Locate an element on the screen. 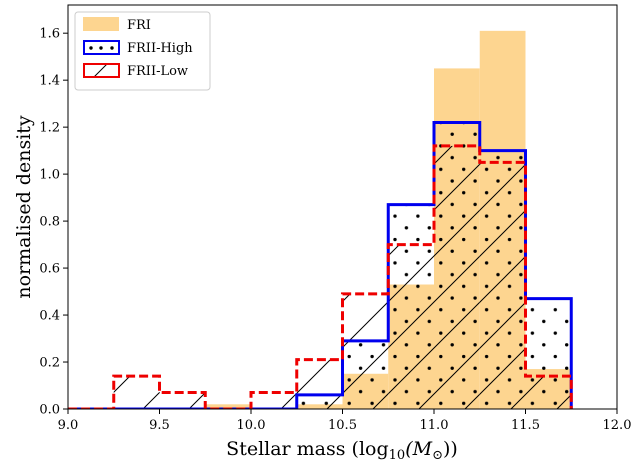 This screenshot has height=466, width=644. x-axis-label-sun: ⊙ is located at coordinates (437, 455).